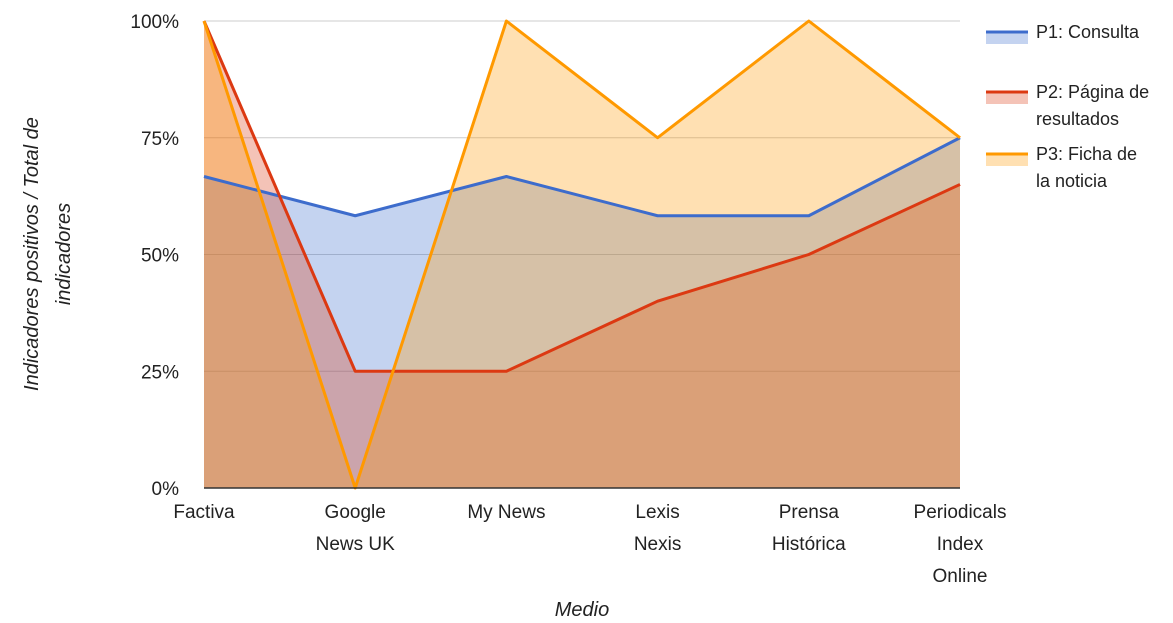  What do you see at coordinates (1086, 167) in the screenshot?
I see `legend-label-3: P3: Ficha de la noticia` at bounding box center [1086, 167].